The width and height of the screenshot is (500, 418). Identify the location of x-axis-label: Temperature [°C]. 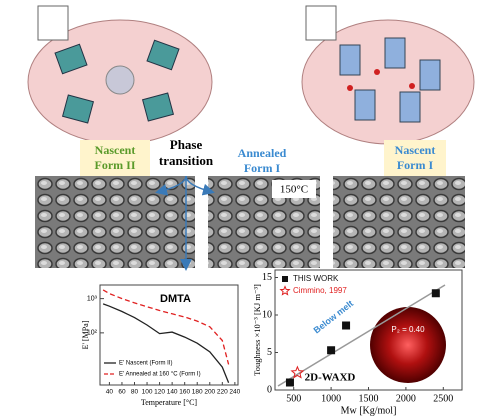
(169, 402).